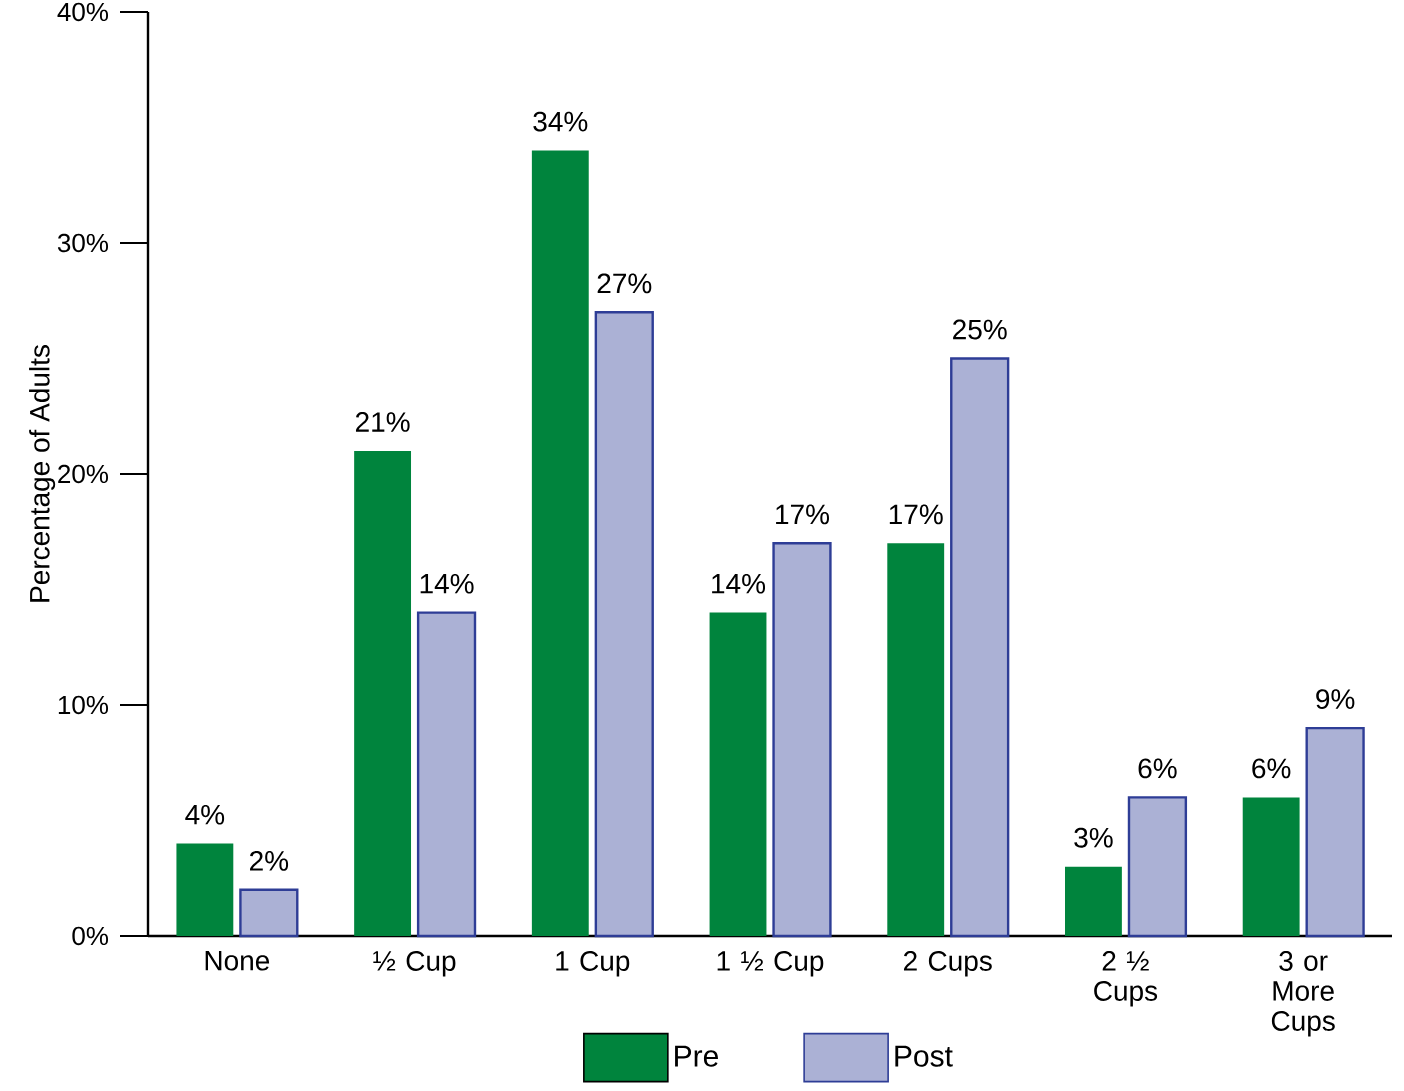 The width and height of the screenshot is (1404, 1091). I want to click on x-tick-label: None, so click(237, 961).